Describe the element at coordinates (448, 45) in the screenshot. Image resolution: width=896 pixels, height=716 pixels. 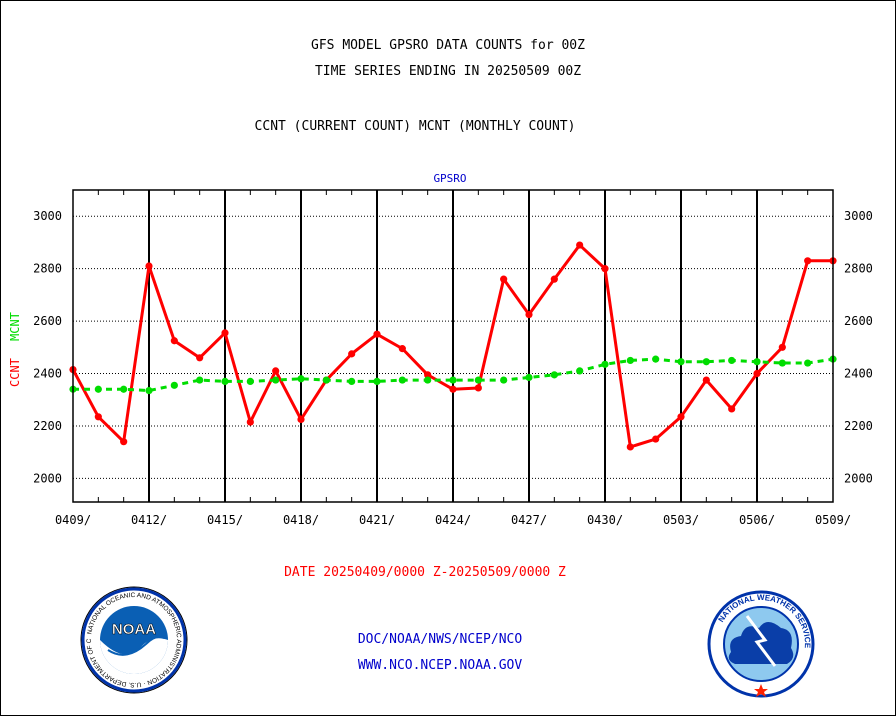
I see `chart-title: GFS MODEL GPSRO DATA COUNTS for 00Z` at that location.